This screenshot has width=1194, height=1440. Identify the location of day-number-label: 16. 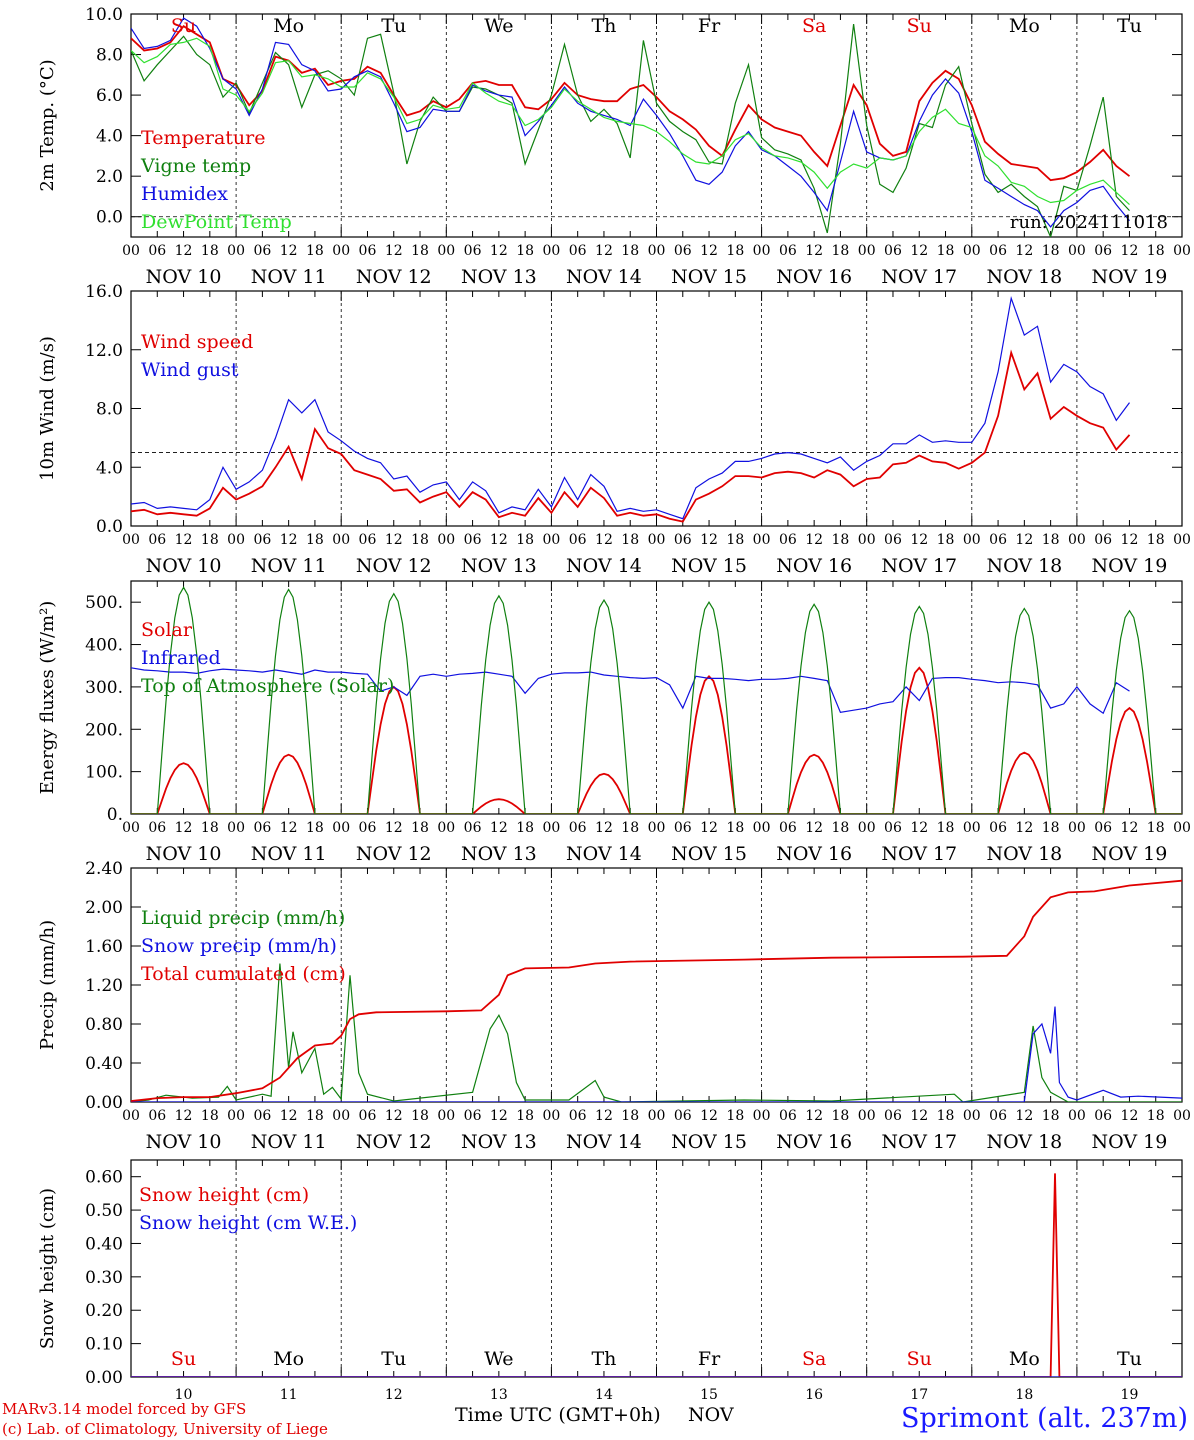
(814, 1395).